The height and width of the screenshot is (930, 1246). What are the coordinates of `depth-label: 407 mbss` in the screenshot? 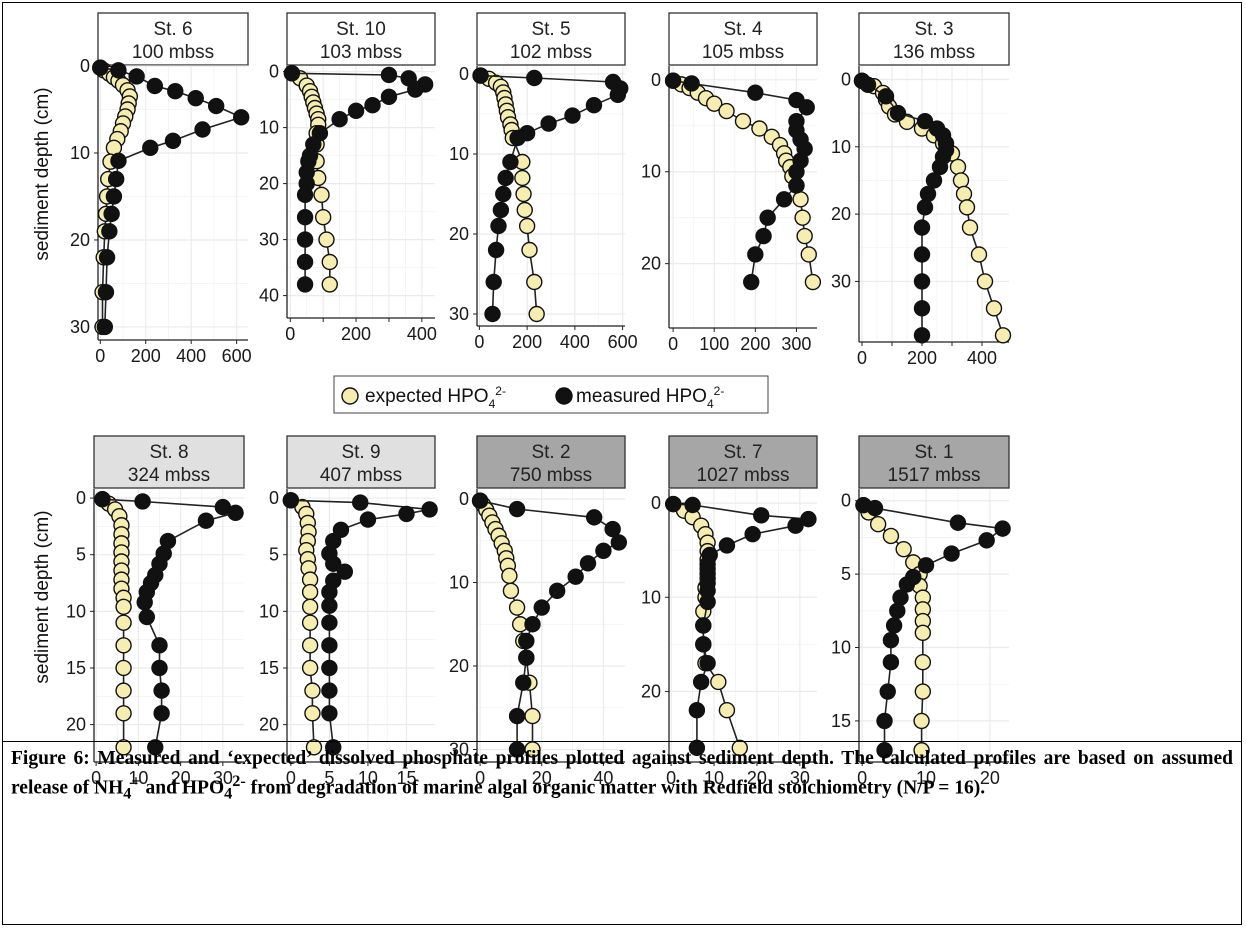 It's located at (361, 475).